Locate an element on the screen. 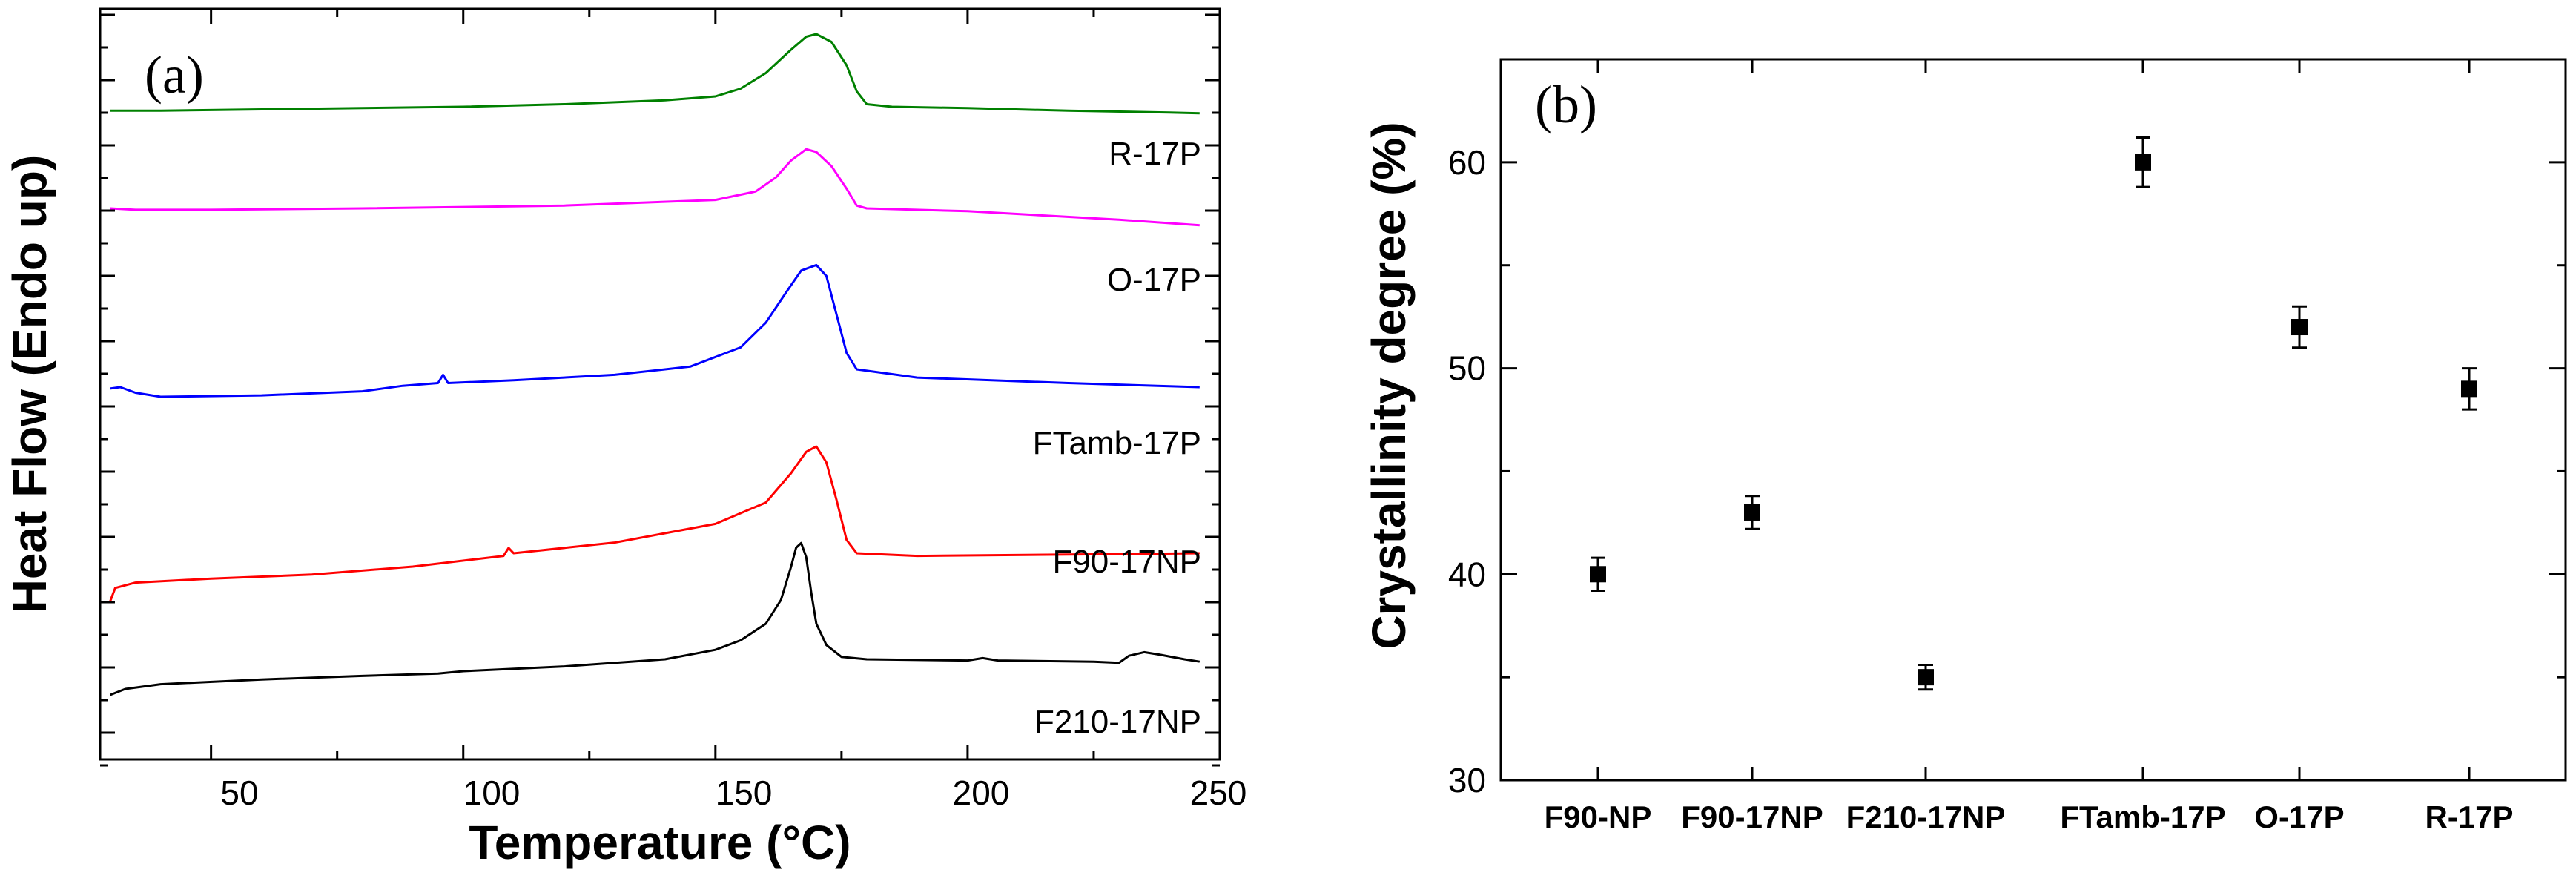 Image resolution: width=2576 pixels, height=884 pixels. curve-label-r-17p: R-17P is located at coordinates (1155, 154).